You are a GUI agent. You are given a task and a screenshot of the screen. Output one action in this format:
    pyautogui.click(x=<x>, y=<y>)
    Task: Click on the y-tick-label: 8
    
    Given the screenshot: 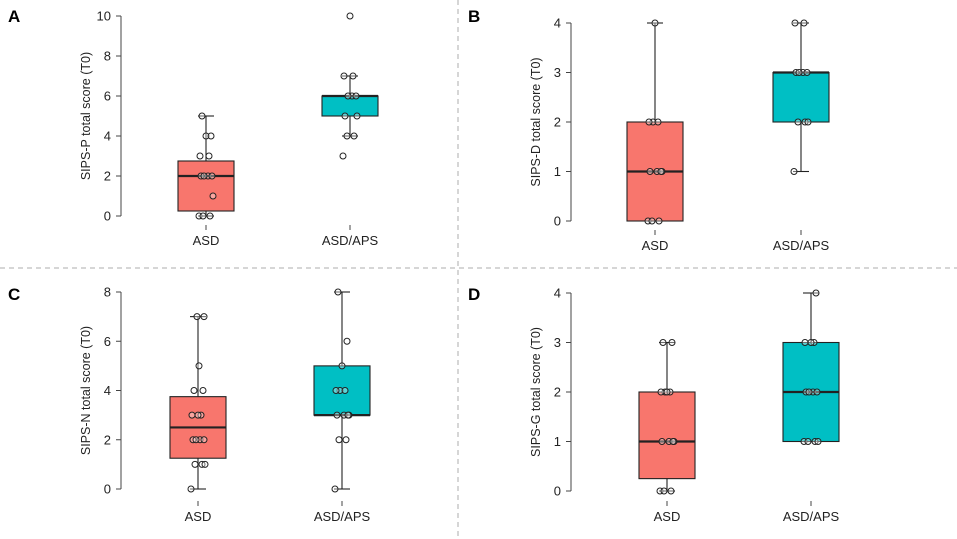 What is the action you would take?
    pyautogui.click(x=107, y=292)
    